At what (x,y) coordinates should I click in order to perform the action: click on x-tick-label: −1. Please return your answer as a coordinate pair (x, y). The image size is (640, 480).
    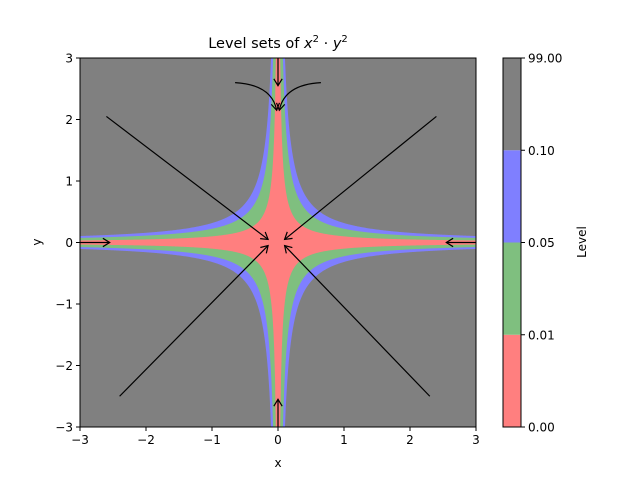
    Looking at the image, I should click on (212, 440).